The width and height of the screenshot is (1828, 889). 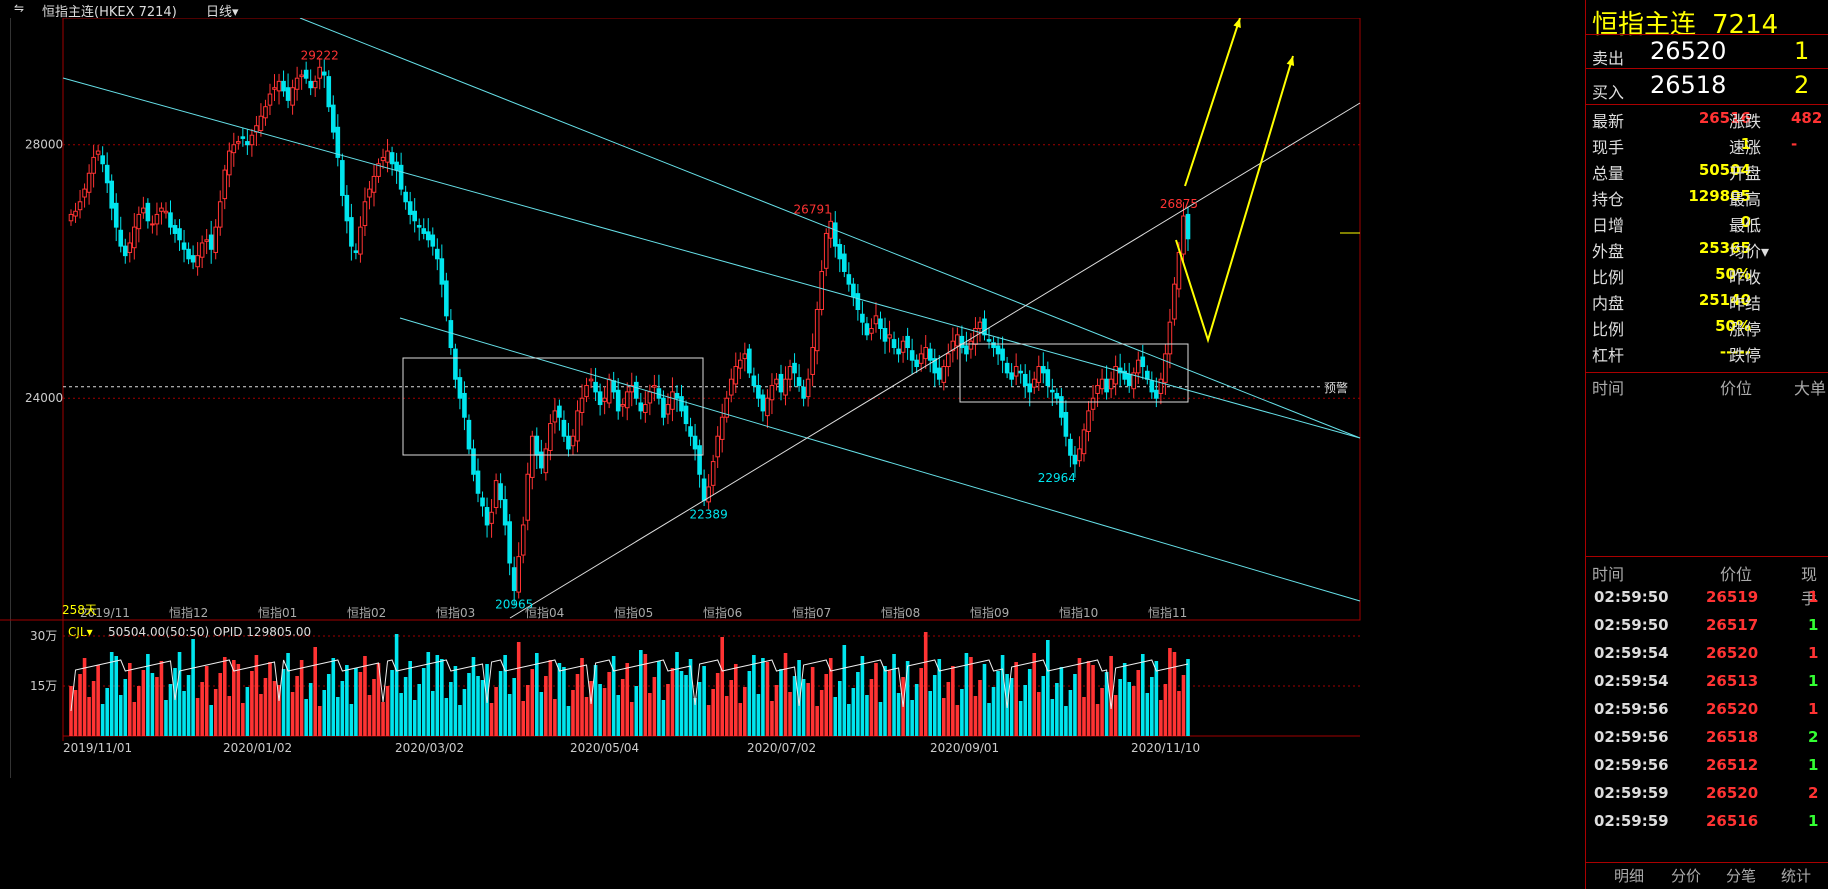 What do you see at coordinates (19, 8) in the screenshot?
I see `link-icon: ⇋` at bounding box center [19, 8].